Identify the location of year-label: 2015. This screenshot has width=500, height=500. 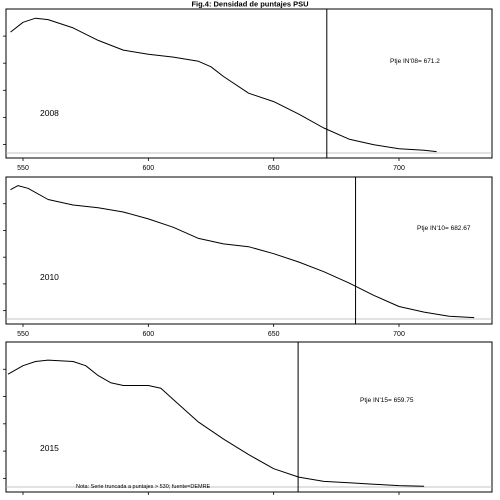
(49, 448).